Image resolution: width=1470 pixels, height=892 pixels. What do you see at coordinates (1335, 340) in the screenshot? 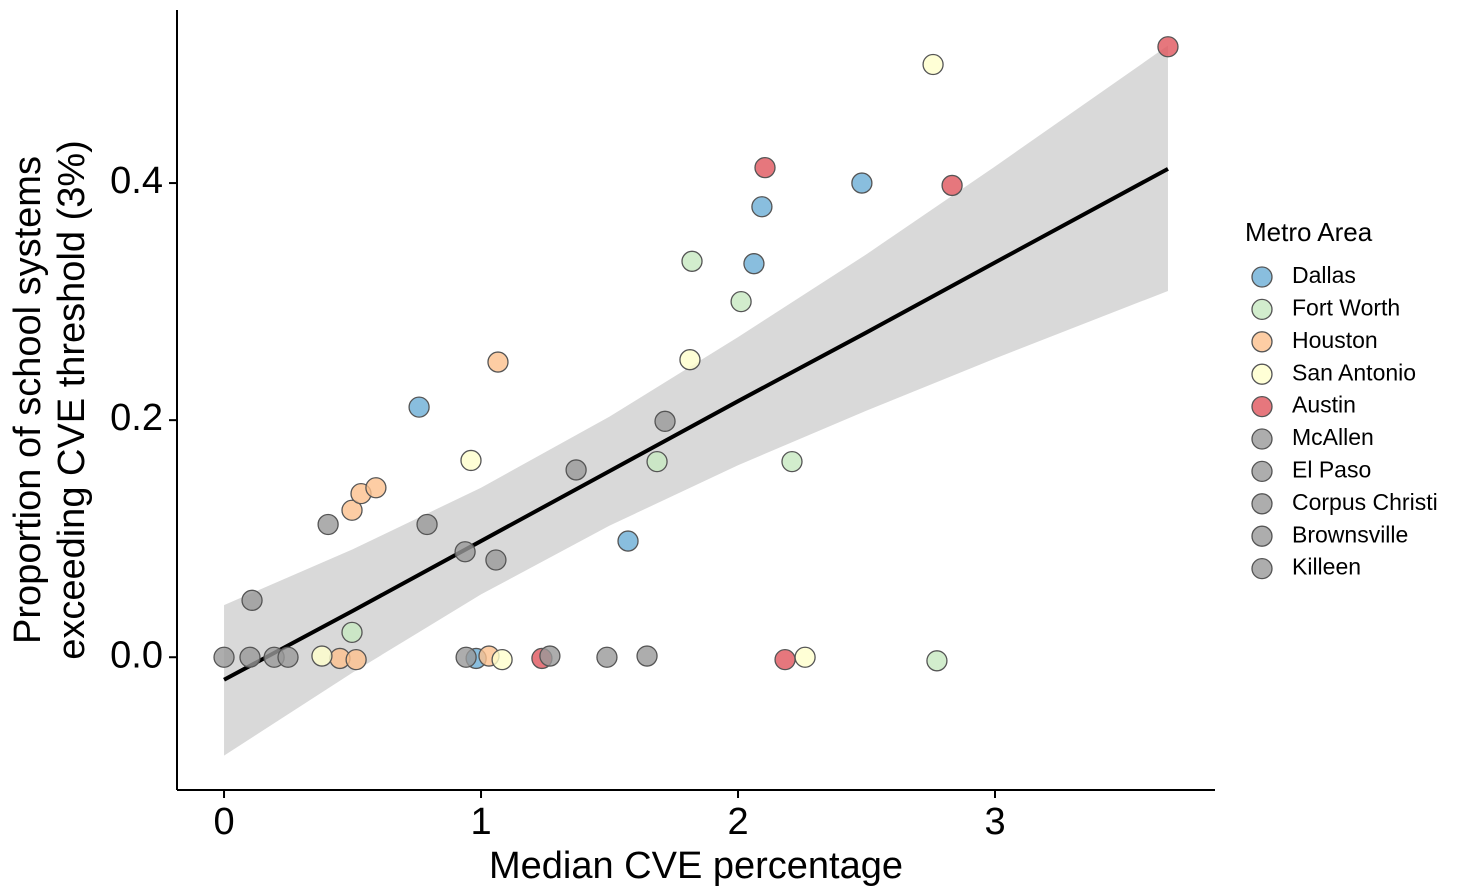
I see `legend-label: Houston` at bounding box center [1335, 340].